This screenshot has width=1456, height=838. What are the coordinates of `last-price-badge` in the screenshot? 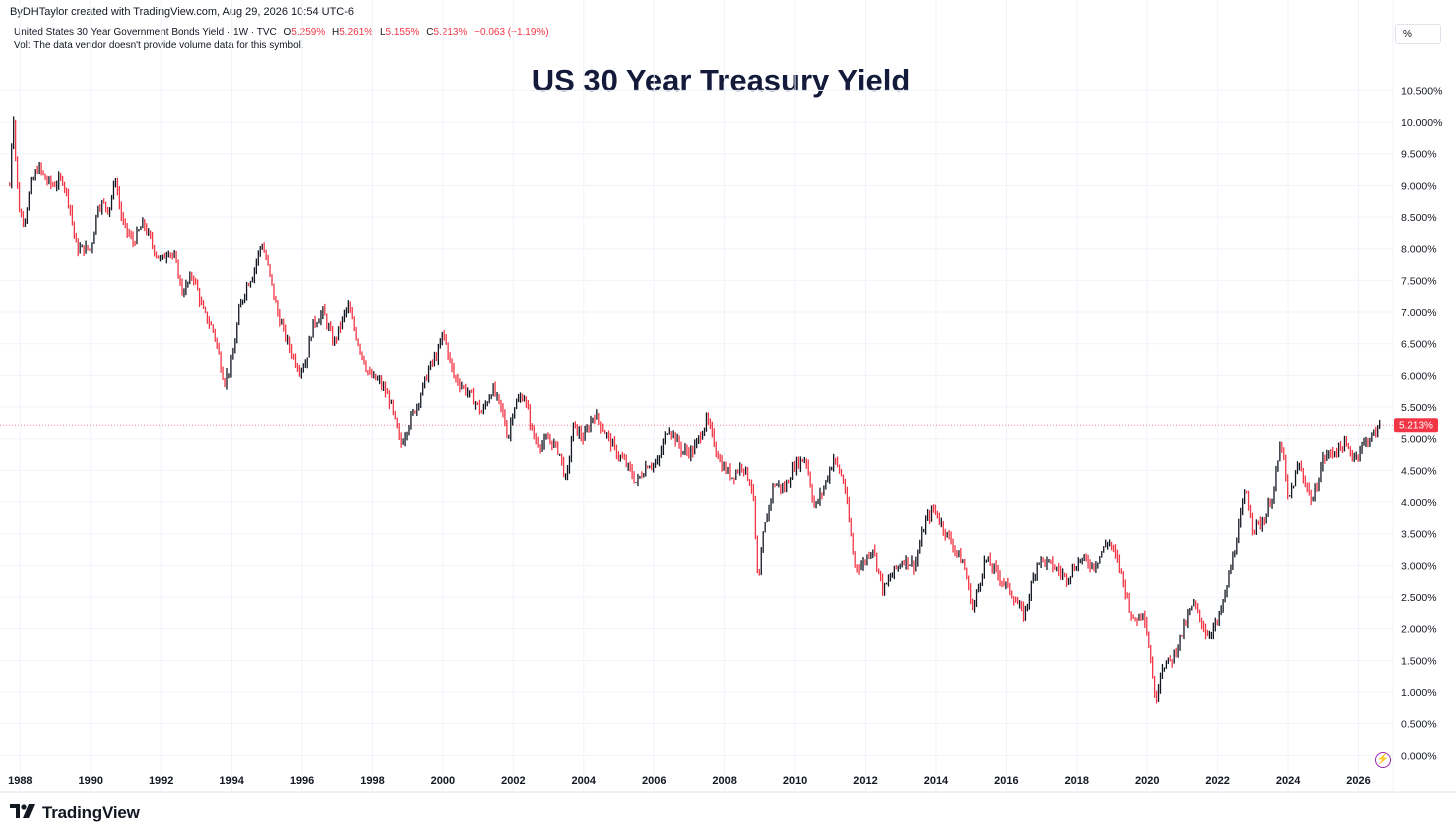 It's located at (1416, 425).